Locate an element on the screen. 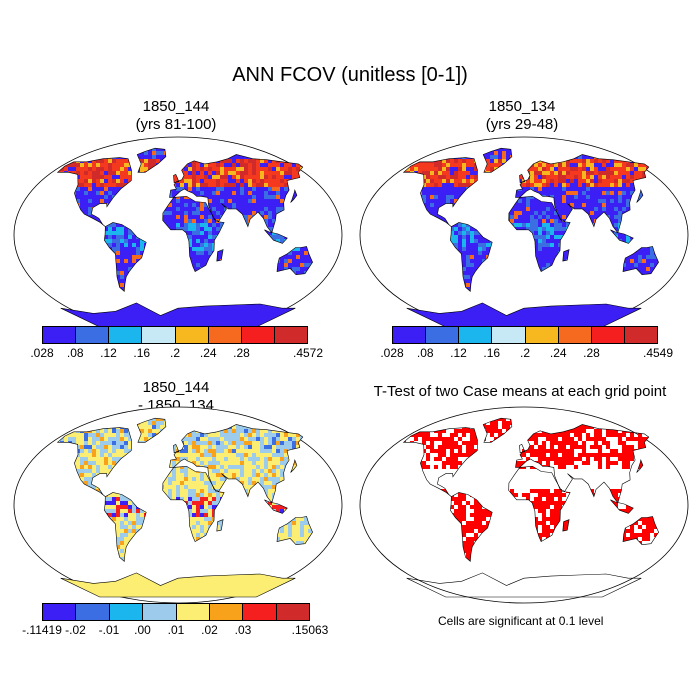 This screenshot has width=700, height=700. colorbar-tick-label: -.01 is located at coordinates (109, 630).